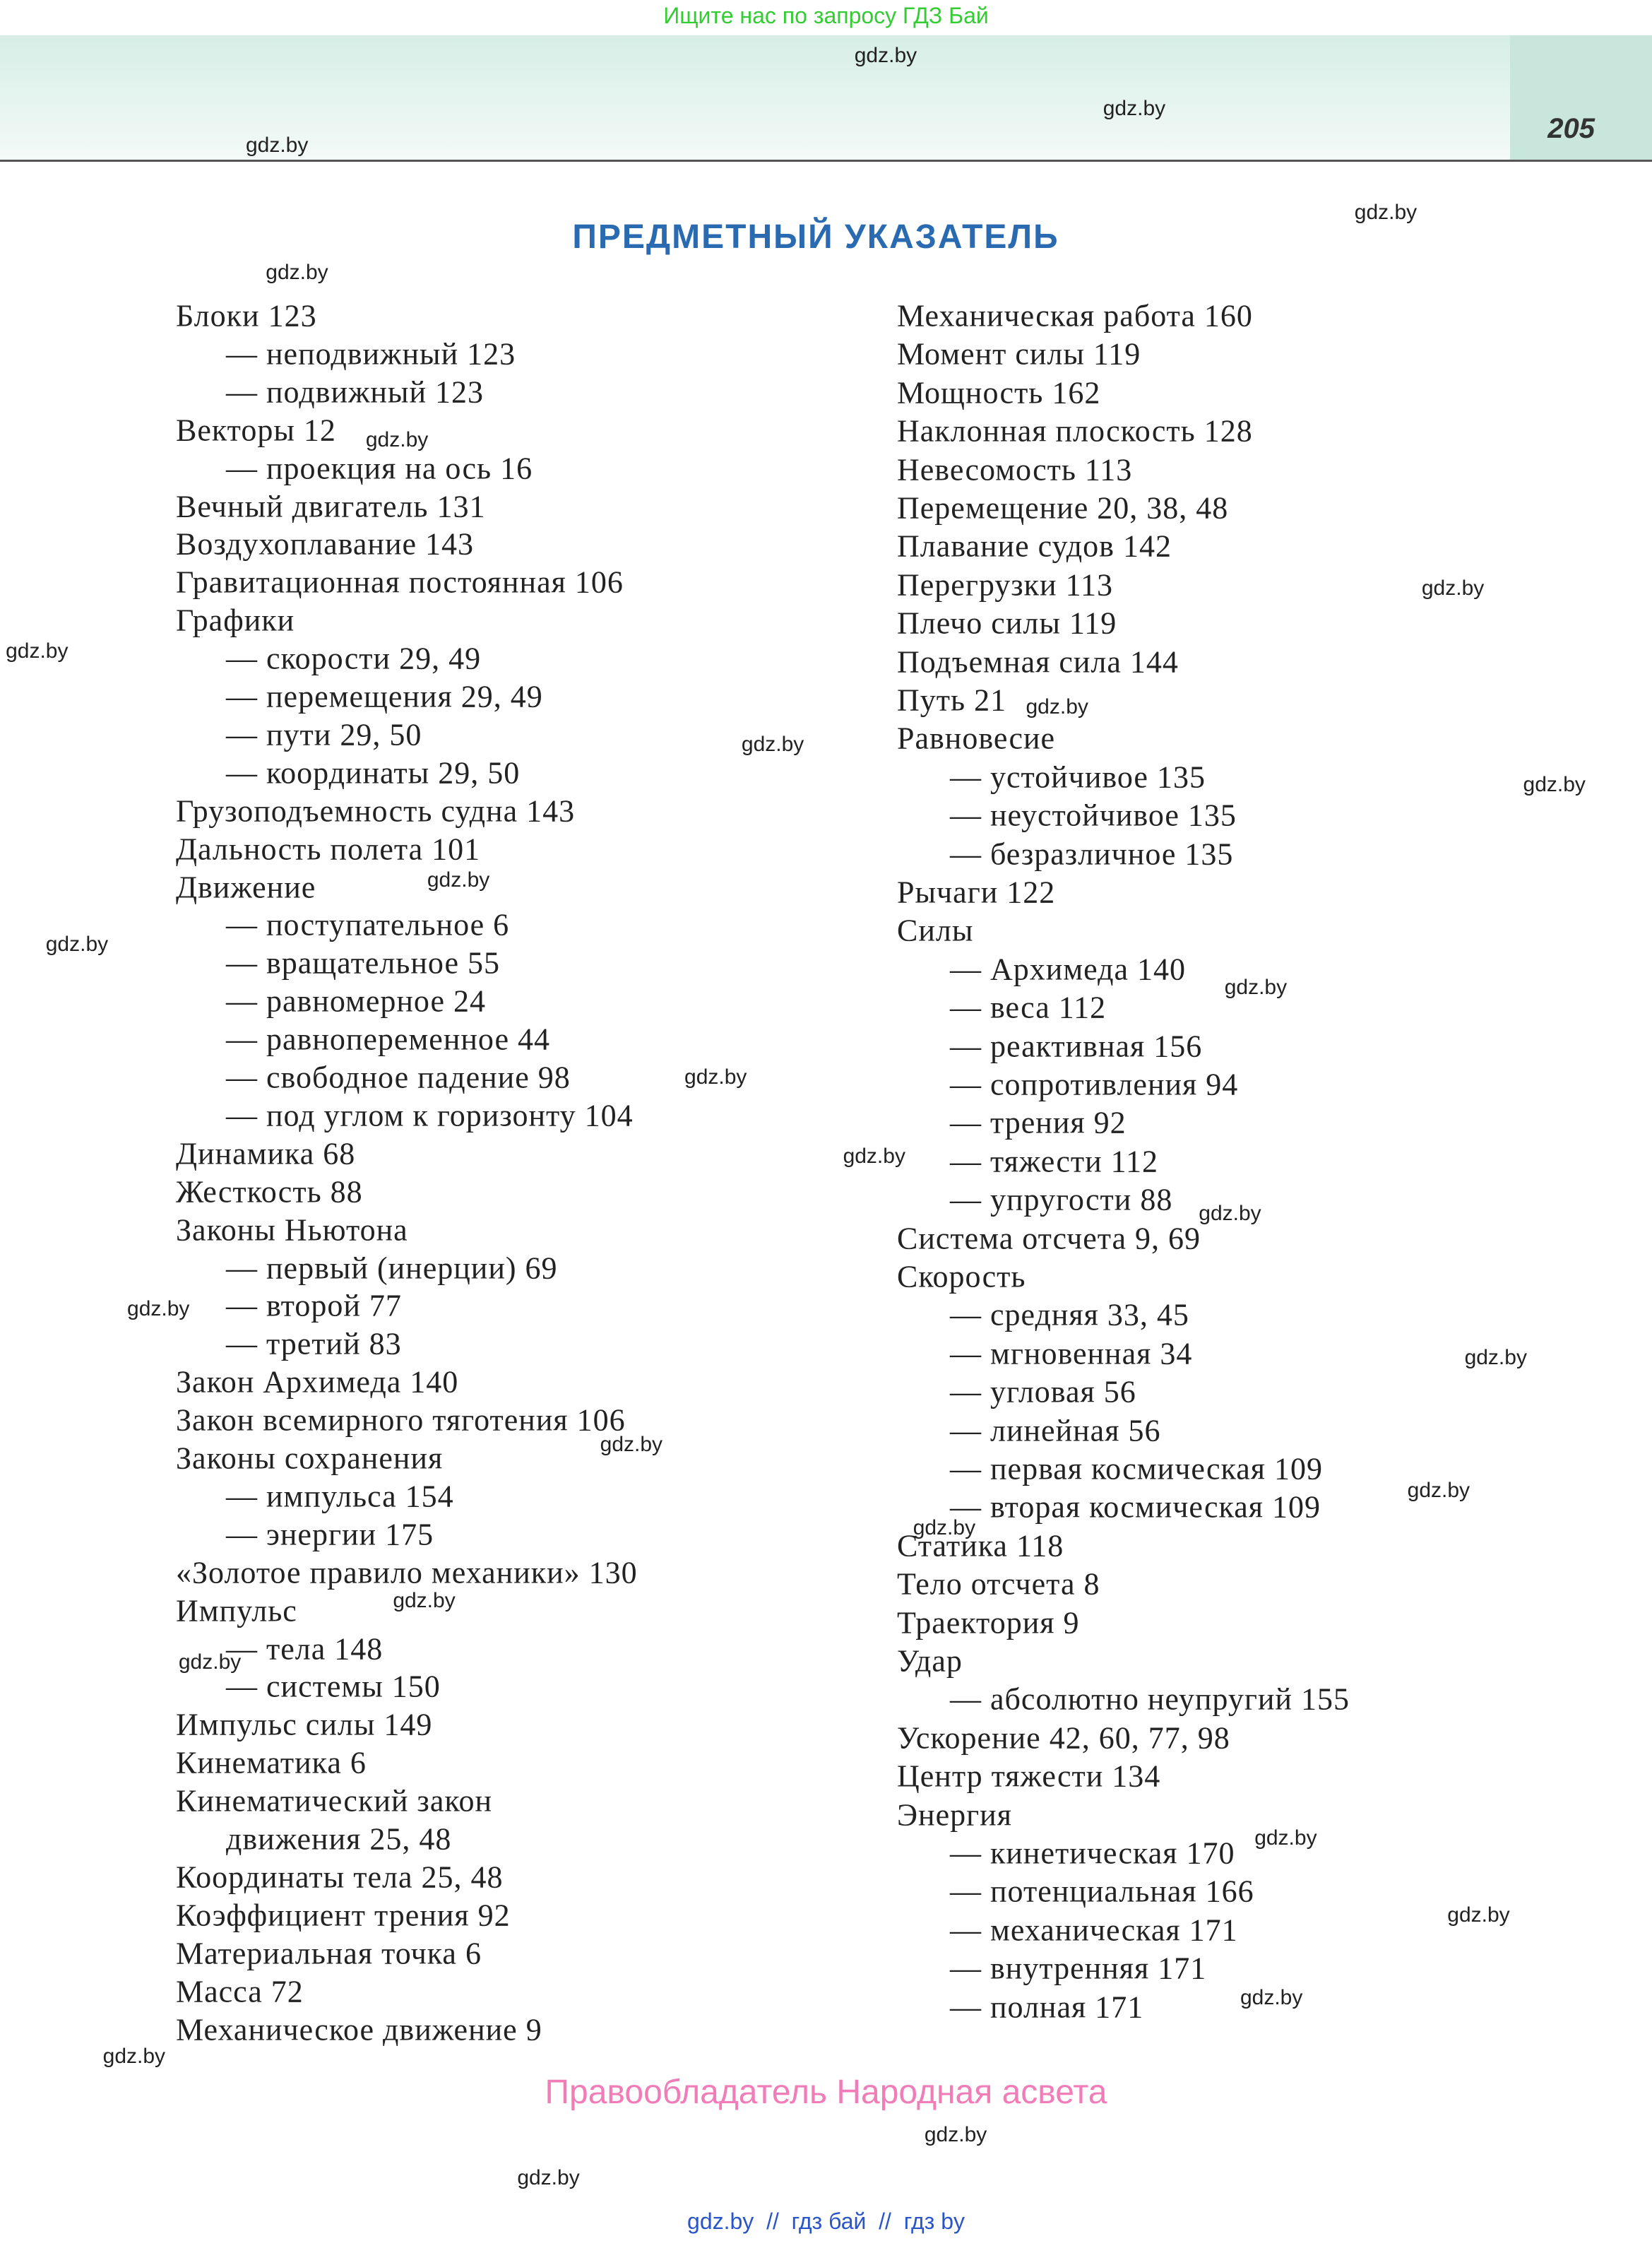  What do you see at coordinates (330, 1534) in the screenshot?
I see `index-subentry: — энергии 175` at bounding box center [330, 1534].